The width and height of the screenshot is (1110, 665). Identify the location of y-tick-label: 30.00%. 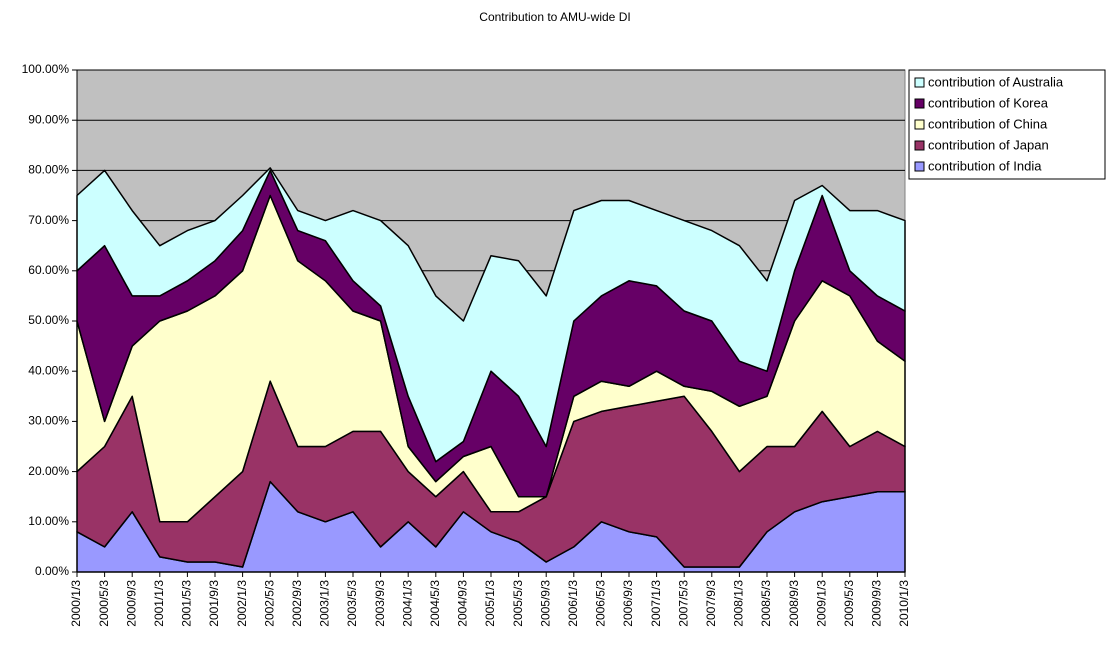
(48, 421).